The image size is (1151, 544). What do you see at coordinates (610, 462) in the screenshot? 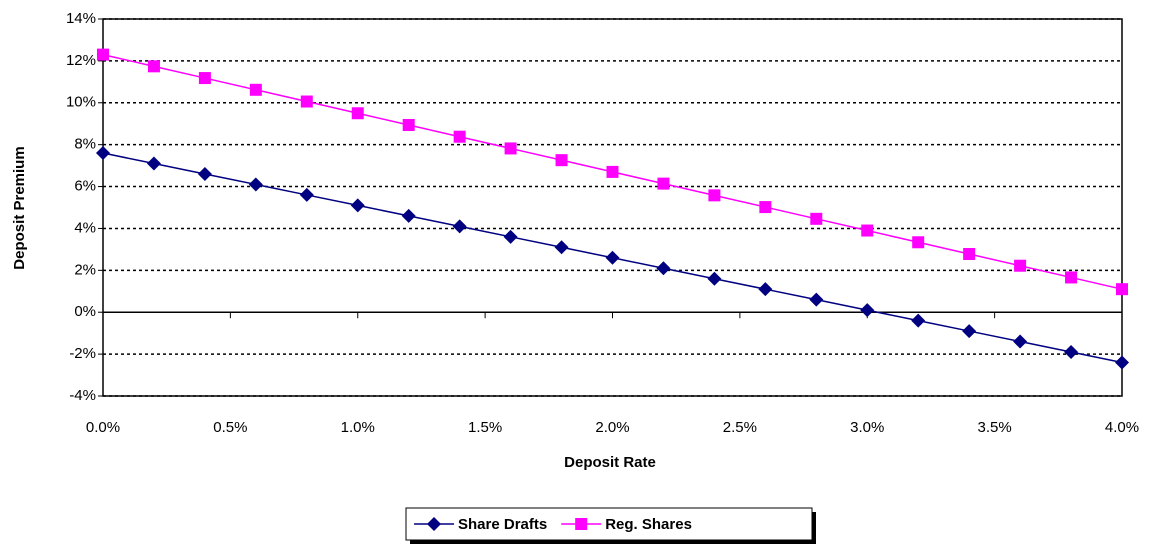
I see `x-axis-title: Deposit Rate` at bounding box center [610, 462].